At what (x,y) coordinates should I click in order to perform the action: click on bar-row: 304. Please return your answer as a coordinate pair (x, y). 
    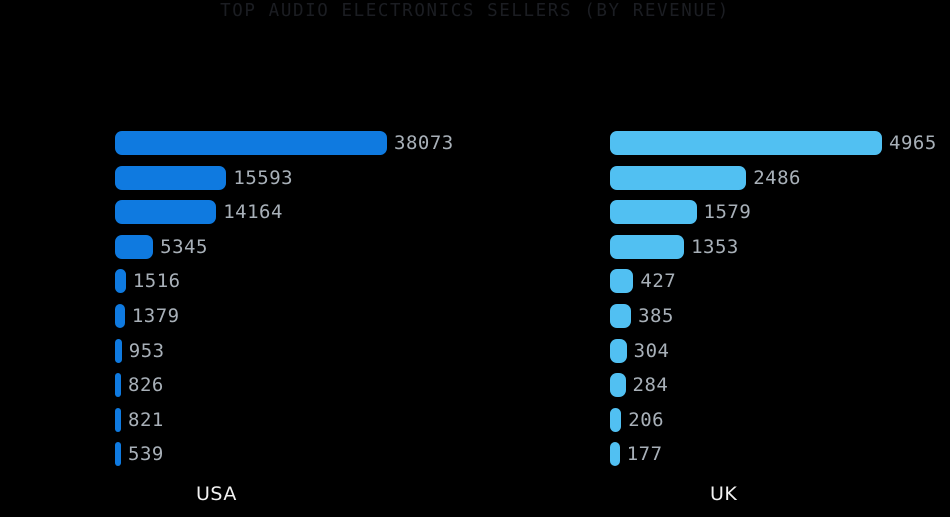
    Looking at the image, I should click on (639, 350).